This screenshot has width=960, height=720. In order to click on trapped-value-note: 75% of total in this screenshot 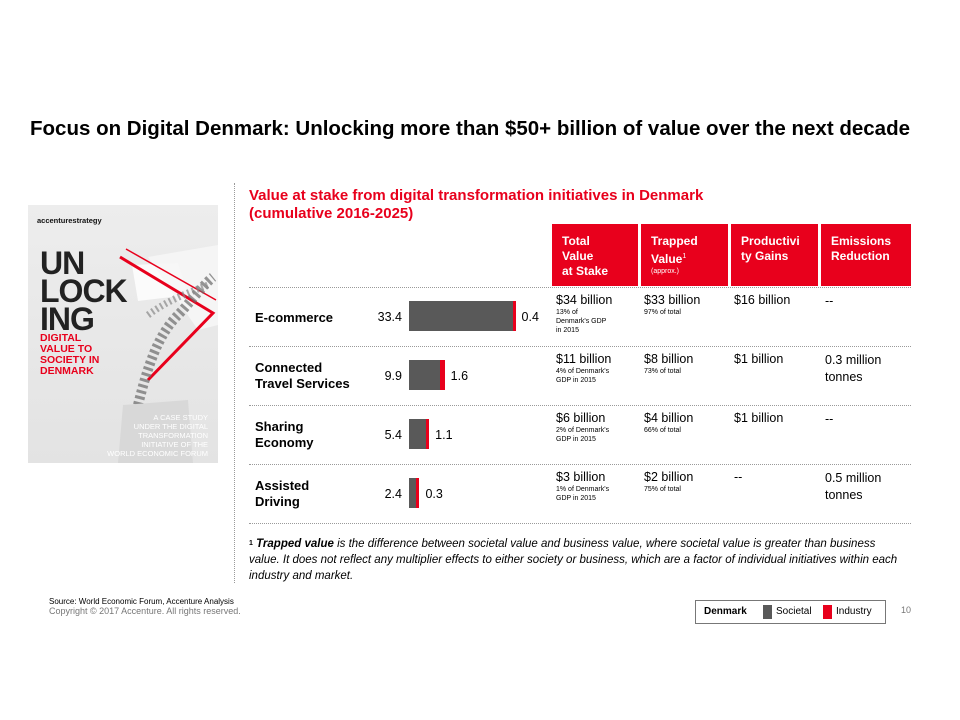, I will do `click(662, 489)`.